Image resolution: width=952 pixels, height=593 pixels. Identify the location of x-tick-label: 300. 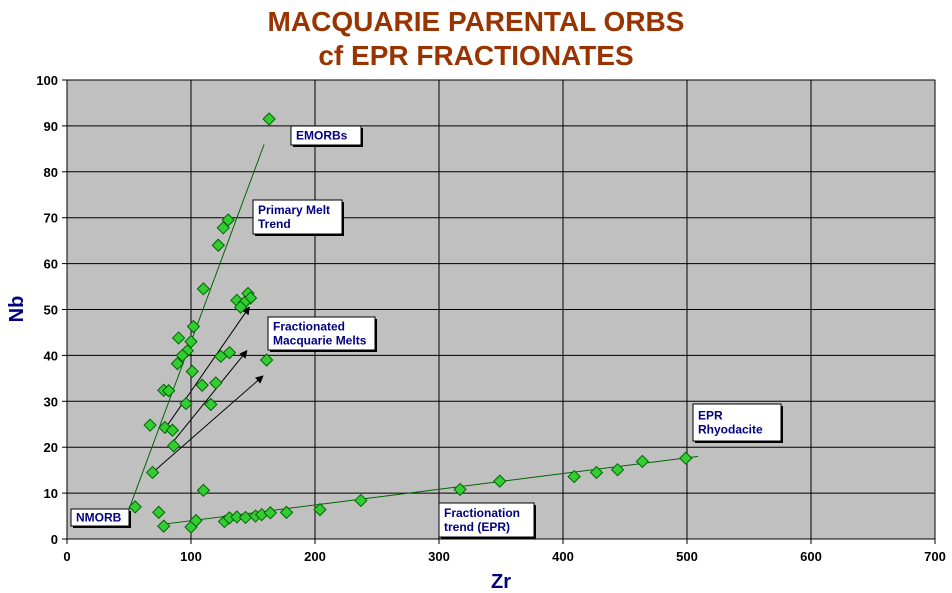
(439, 556).